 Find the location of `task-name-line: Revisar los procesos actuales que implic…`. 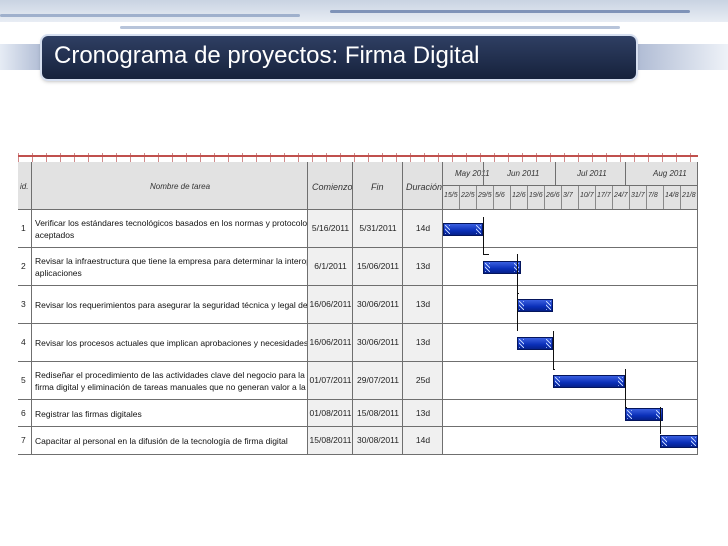

task-name-line: Revisar los procesos actuales que implic… is located at coordinates (171, 343).